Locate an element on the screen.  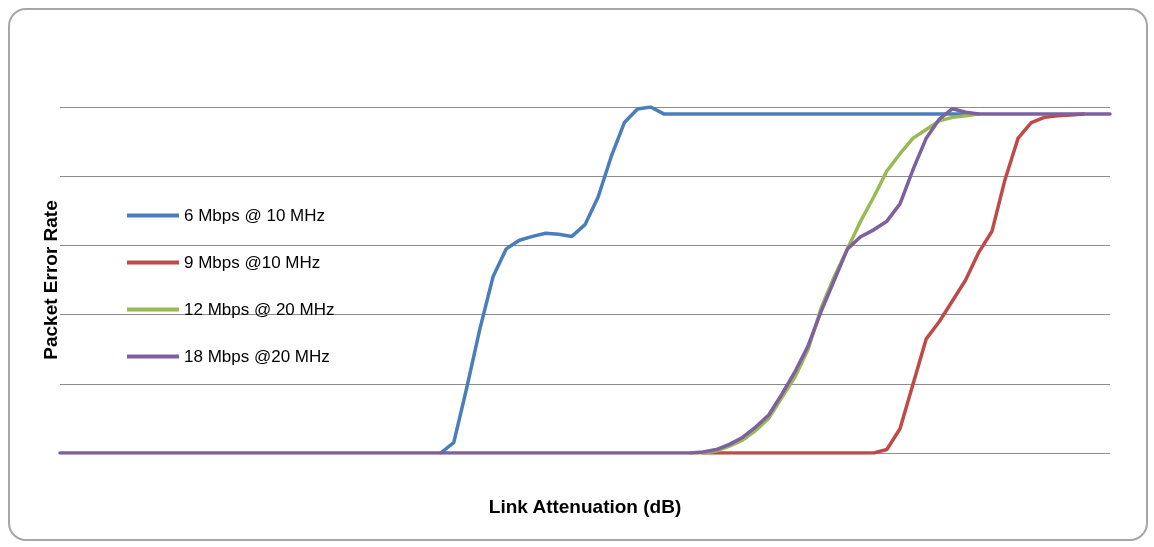
legend-label: 18 Mbps @20 MHz is located at coordinates (257, 356).